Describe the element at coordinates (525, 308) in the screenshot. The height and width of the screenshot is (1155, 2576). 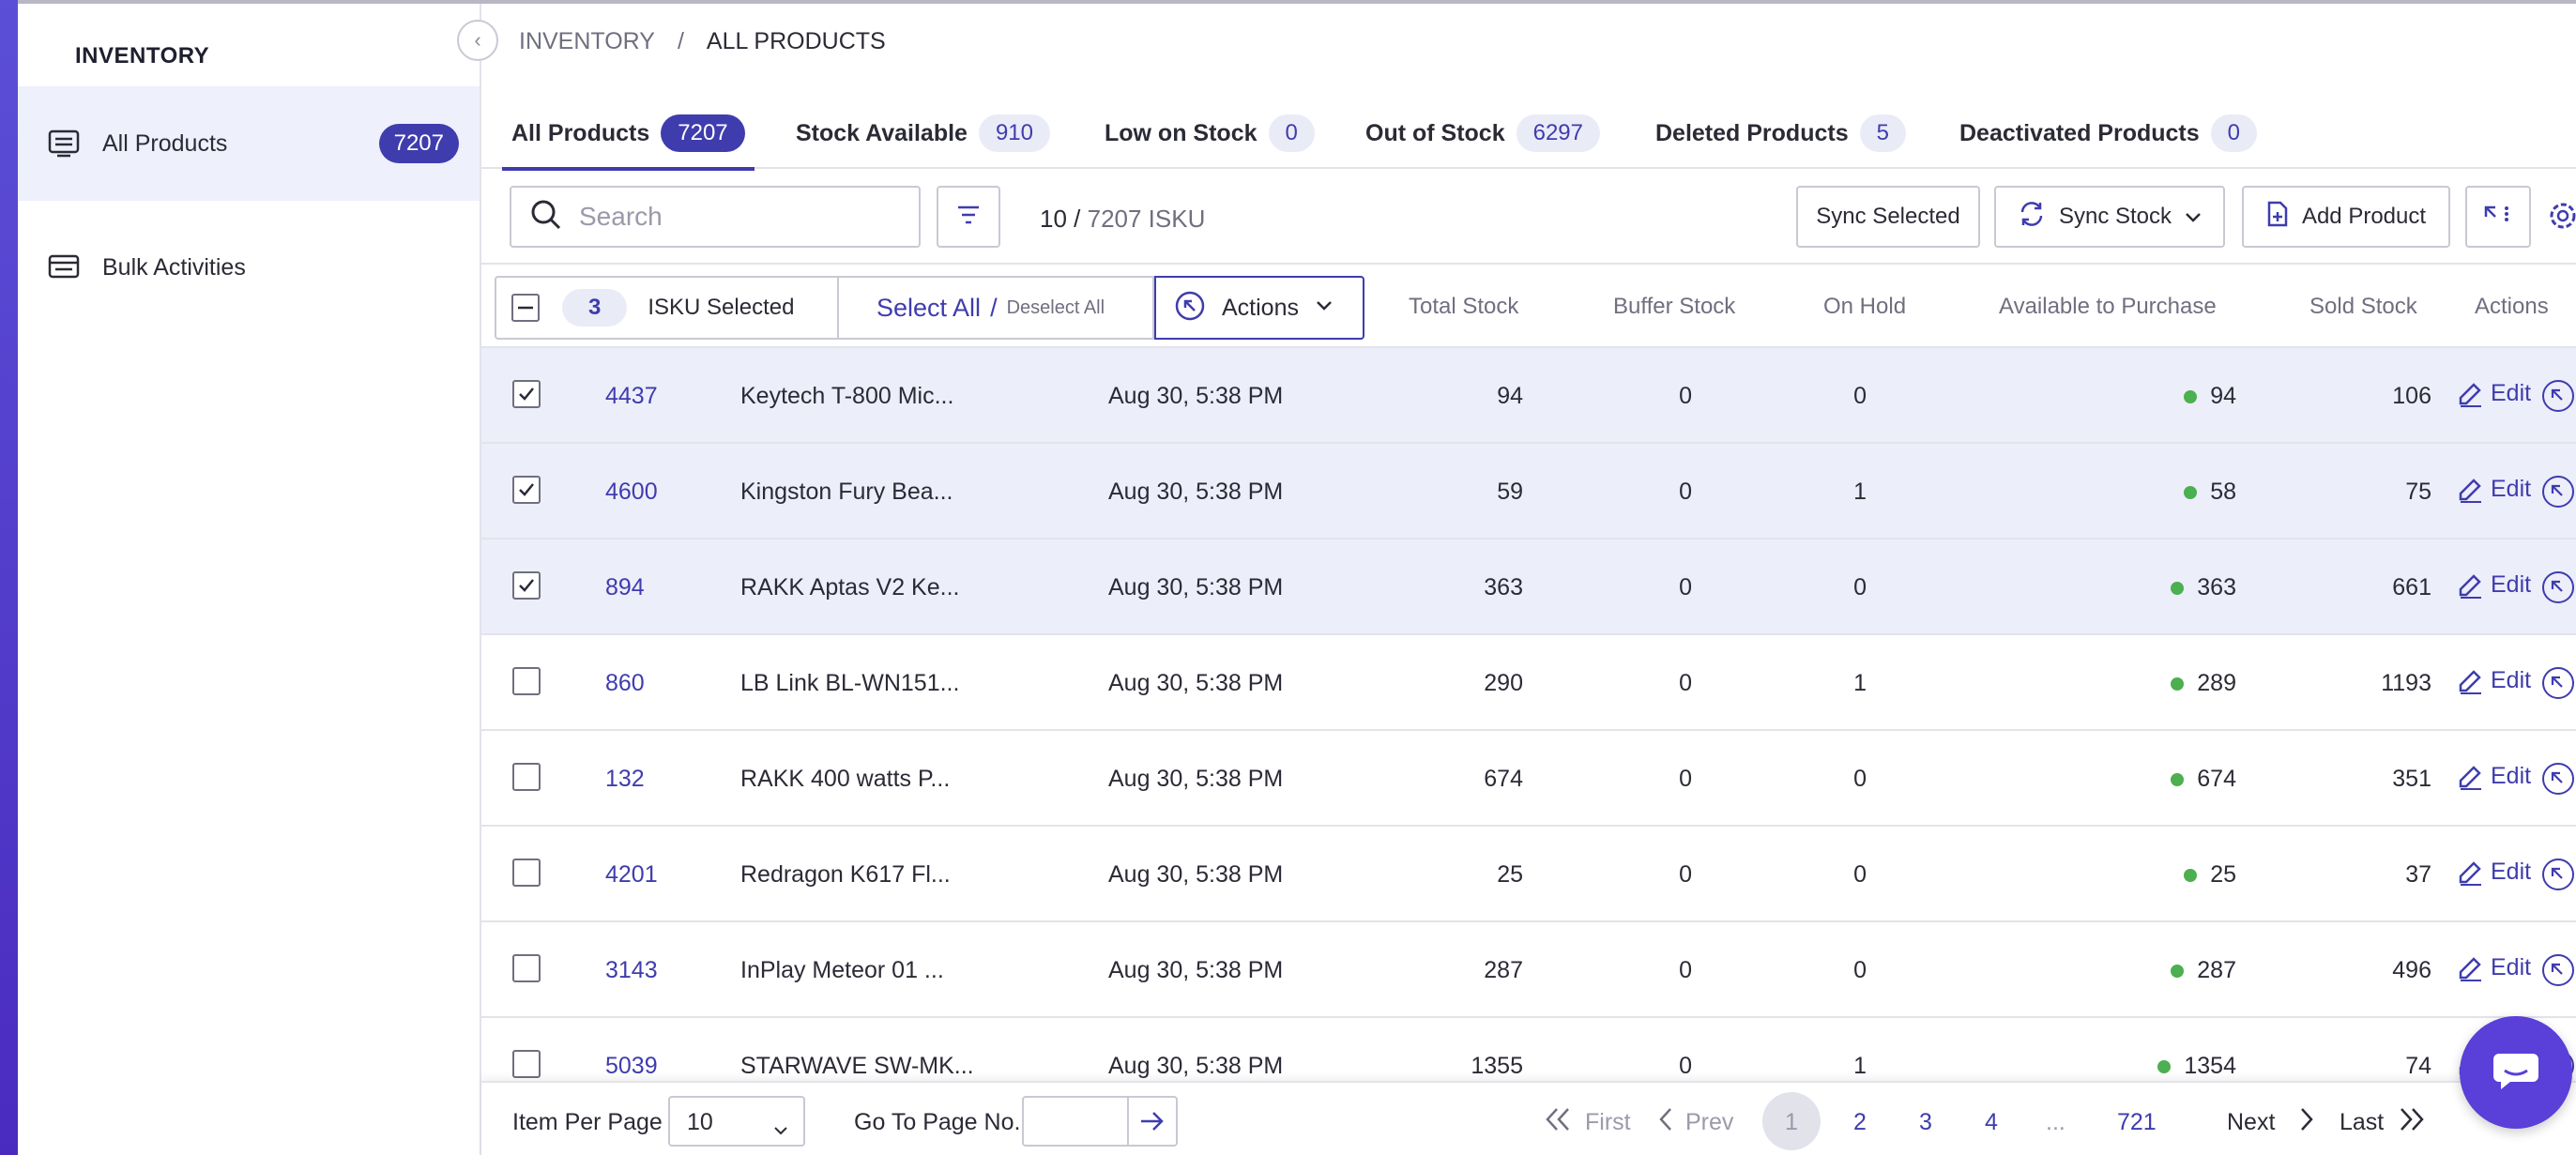
I see `bulk-select-checkbox` at that location.